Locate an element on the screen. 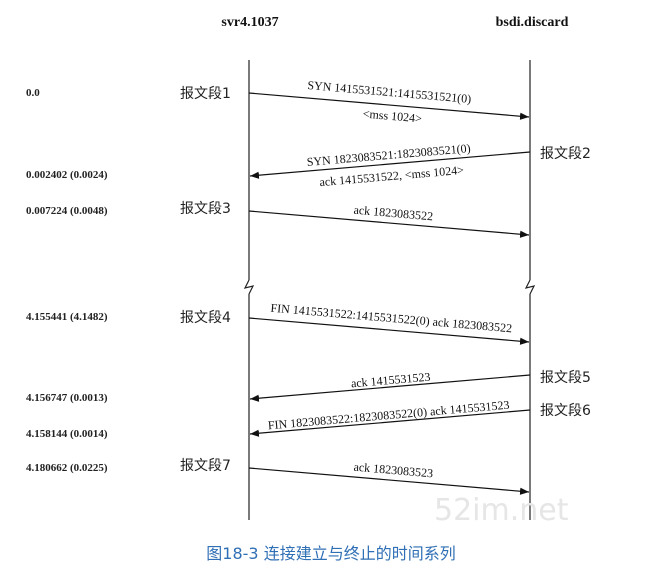  segment-label-3: 报文段3 is located at coordinates (205, 209).